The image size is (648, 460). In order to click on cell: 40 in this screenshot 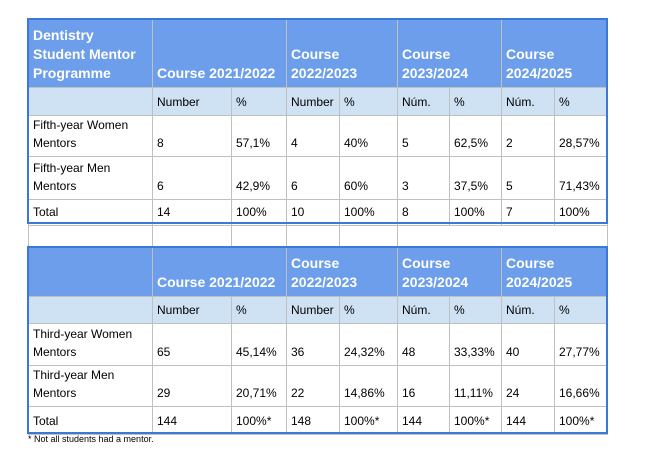, I will do `click(528, 344)`.